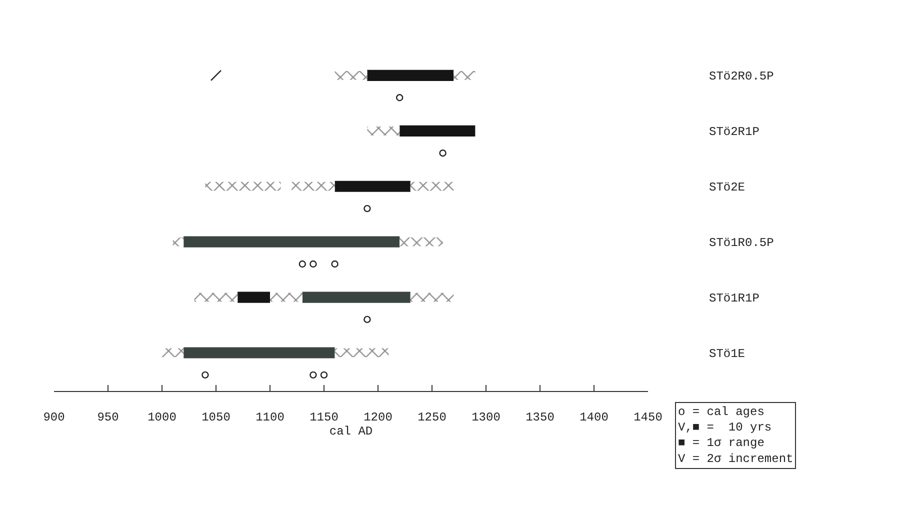 The height and width of the screenshot is (517, 900). What do you see at coordinates (351, 431) in the screenshot?
I see `x-axis-title: cal AD` at bounding box center [351, 431].